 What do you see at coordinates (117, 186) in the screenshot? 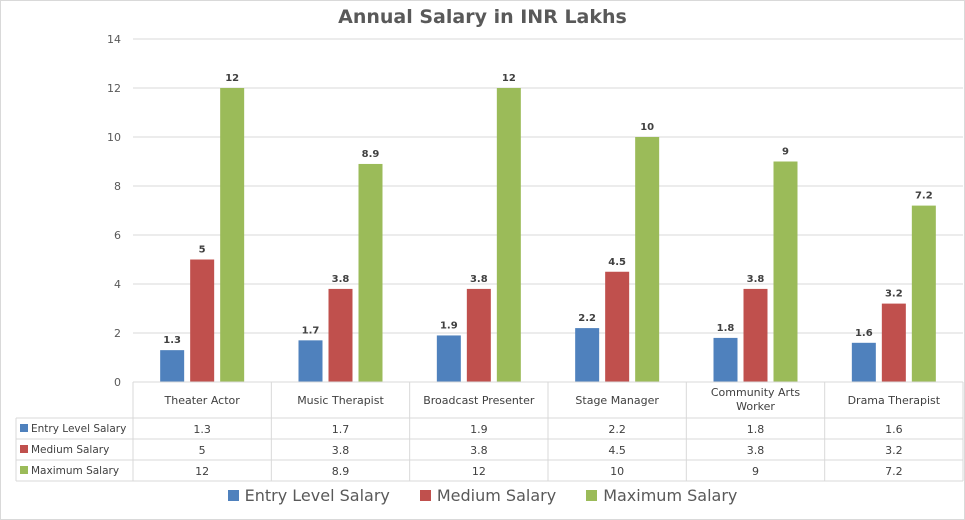
I see `y-tick-label: 8` at bounding box center [117, 186].